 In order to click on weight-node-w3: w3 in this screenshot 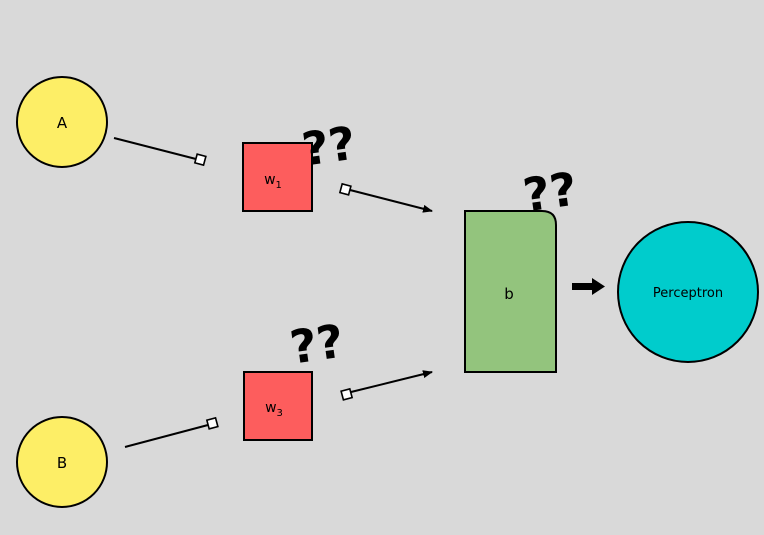, I will do `click(278, 406)`.